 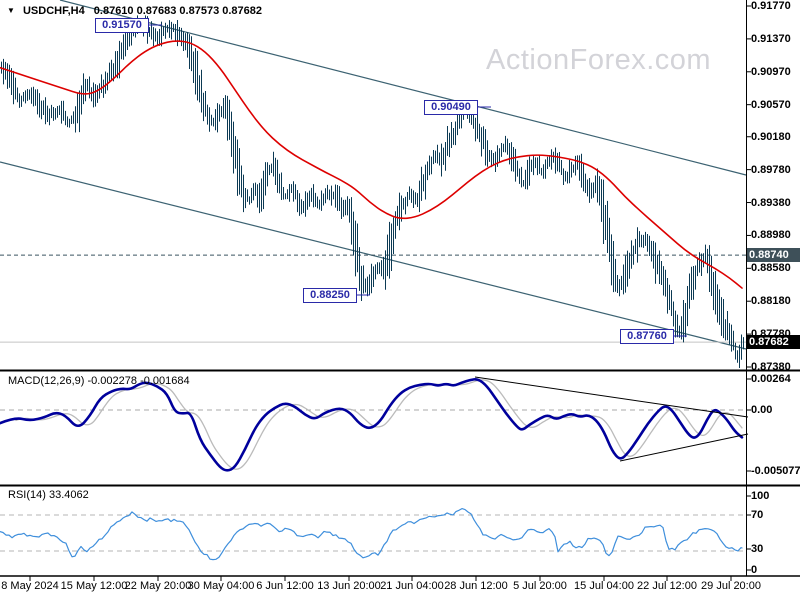 What do you see at coordinates (11, 10) in the screenshot?
I see `symbol-dropdown-icon: ▼` at bounding box center [11, 10].